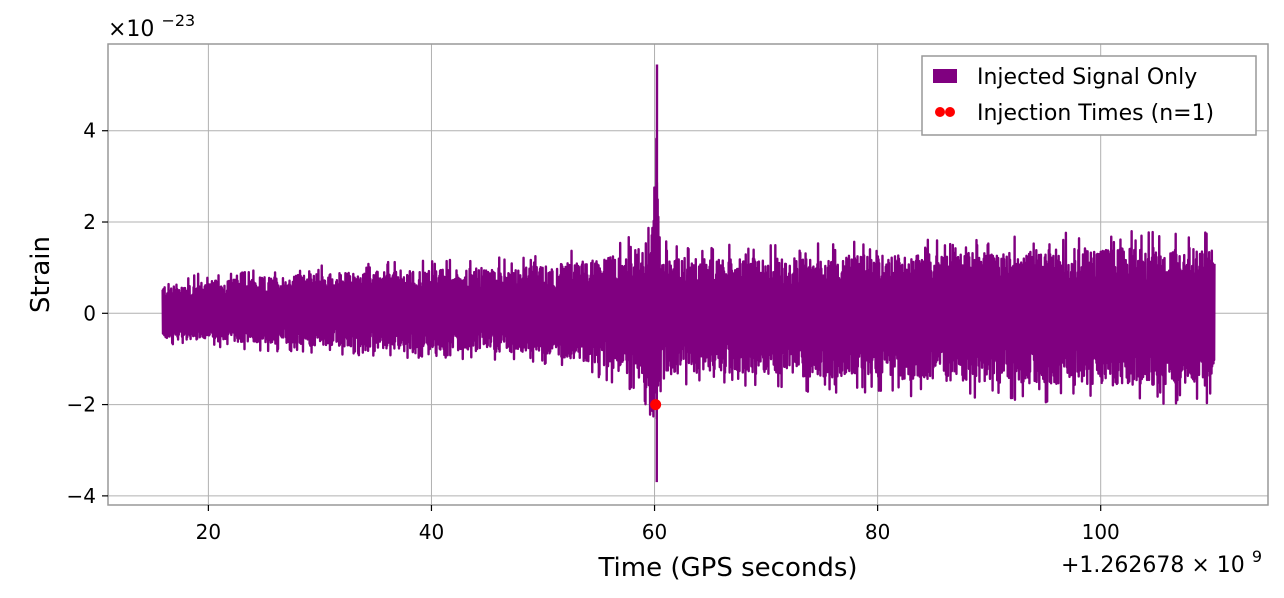 This screenshot has height=598, width=1284. Describe the element at coordinates (1095, 113) in the screenshot. I see `legend-label-injection-times: Injection Times (n=1)` at that location.